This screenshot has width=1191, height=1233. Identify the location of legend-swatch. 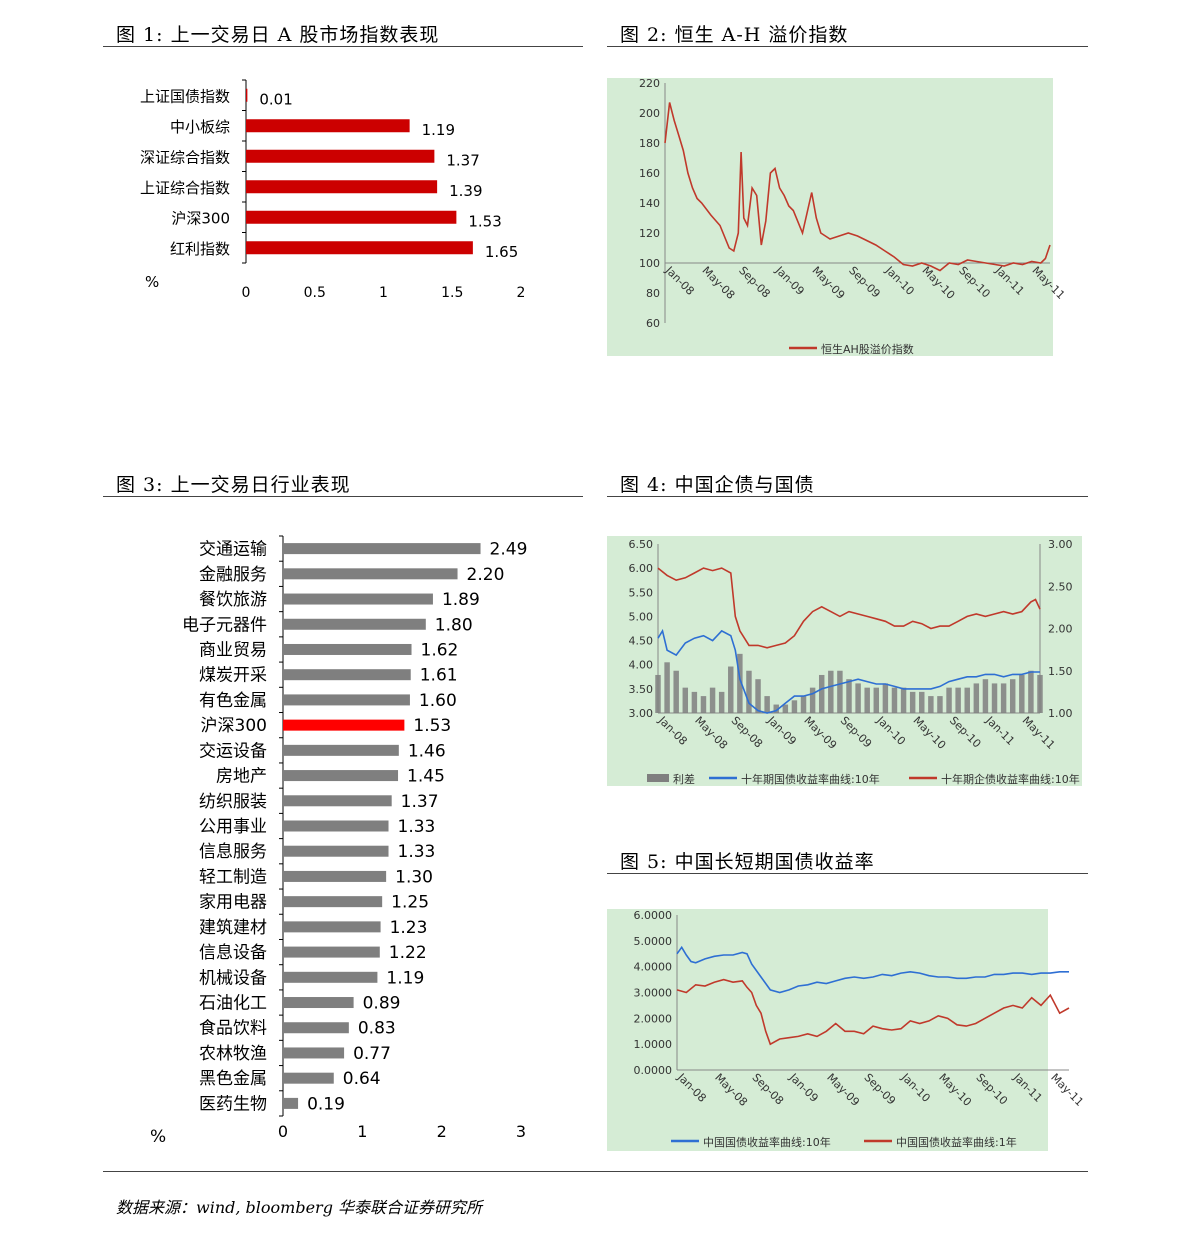
(658, 778).